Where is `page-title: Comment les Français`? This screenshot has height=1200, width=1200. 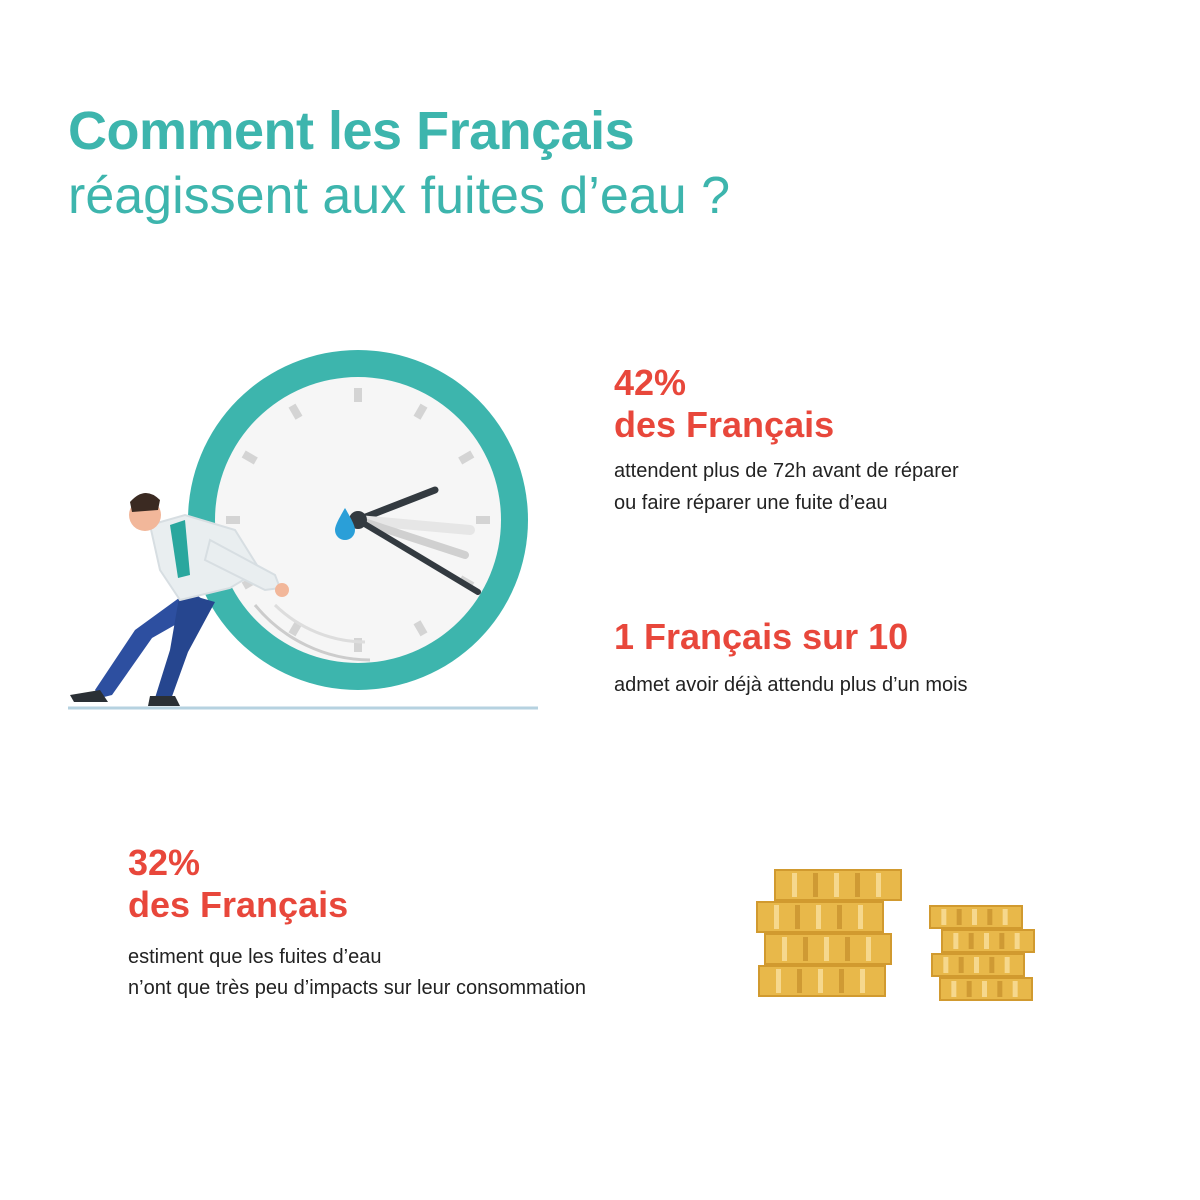
page-title: Comment les Français is located at coordinates (351, 131).